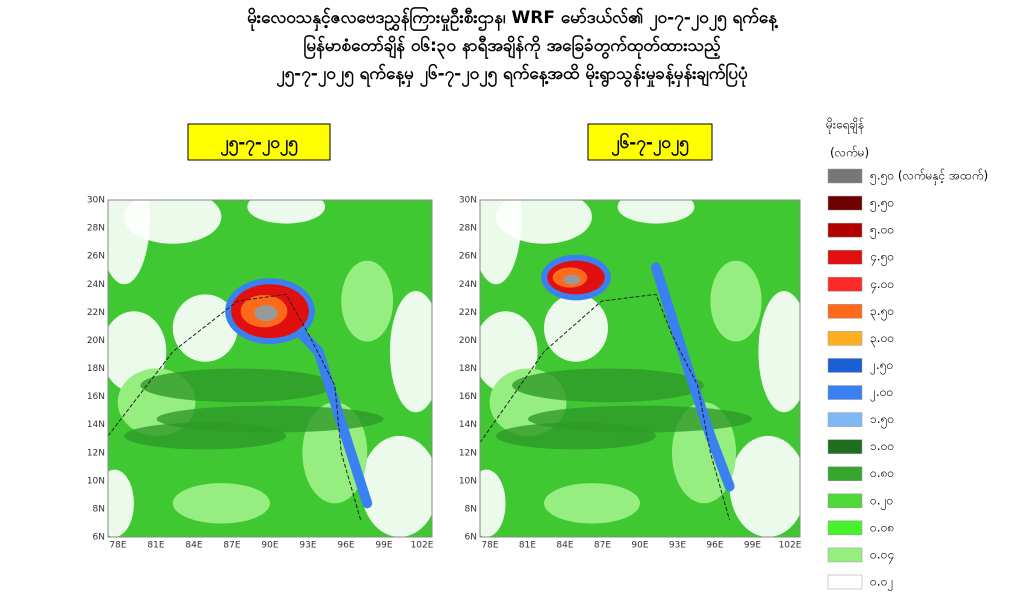 This screenshot has width=1024, height=599. Describe the element at coordinates (96, 313) in the screenshot. I see `lat-label: 22N` at that location.